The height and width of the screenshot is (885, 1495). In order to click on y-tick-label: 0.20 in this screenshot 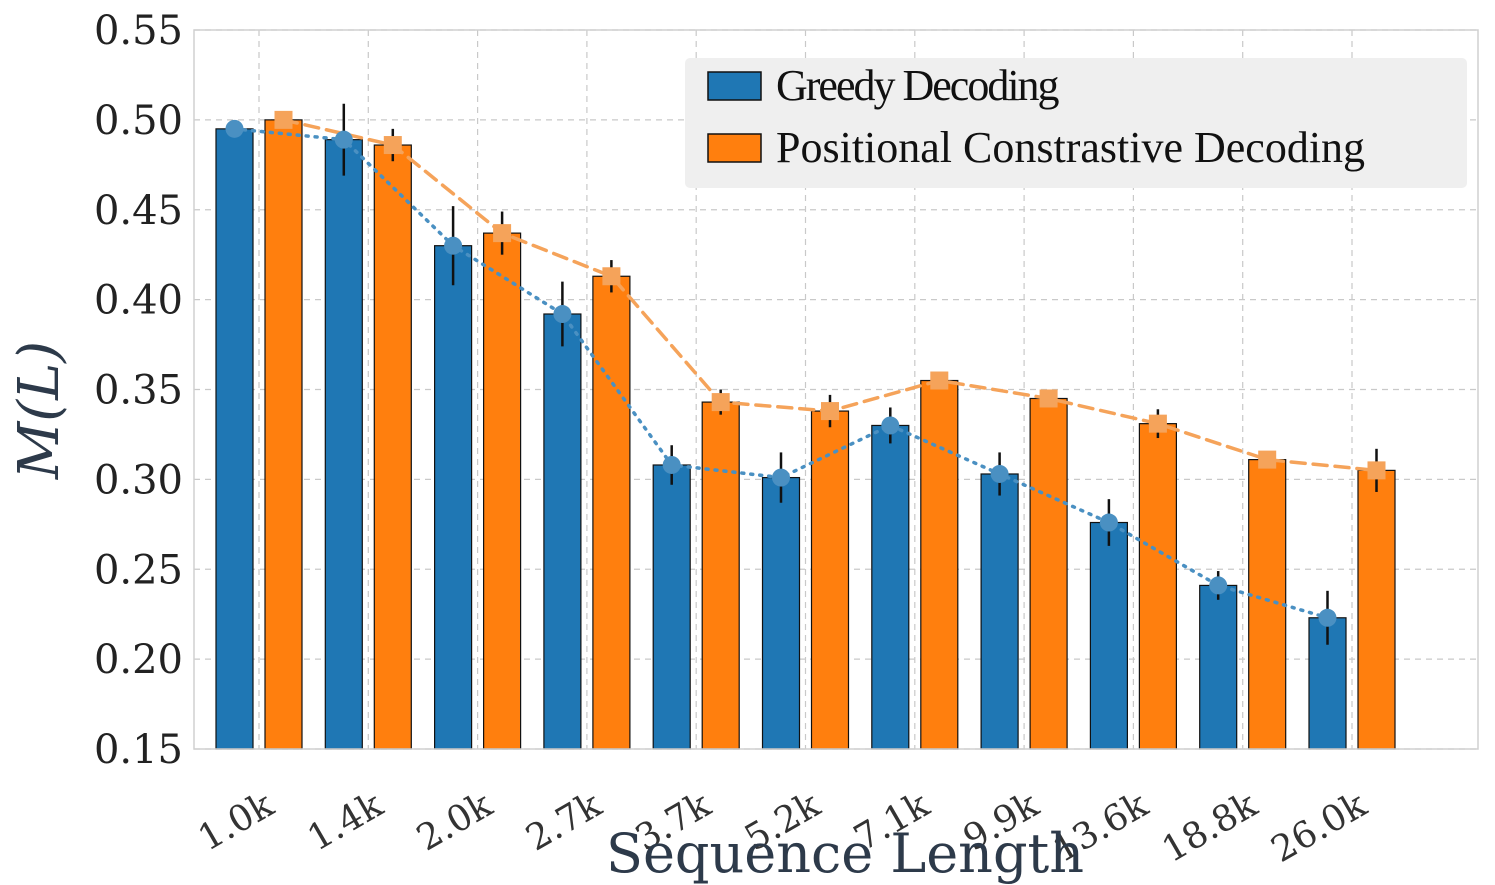, I will do `click(138, 660)`.